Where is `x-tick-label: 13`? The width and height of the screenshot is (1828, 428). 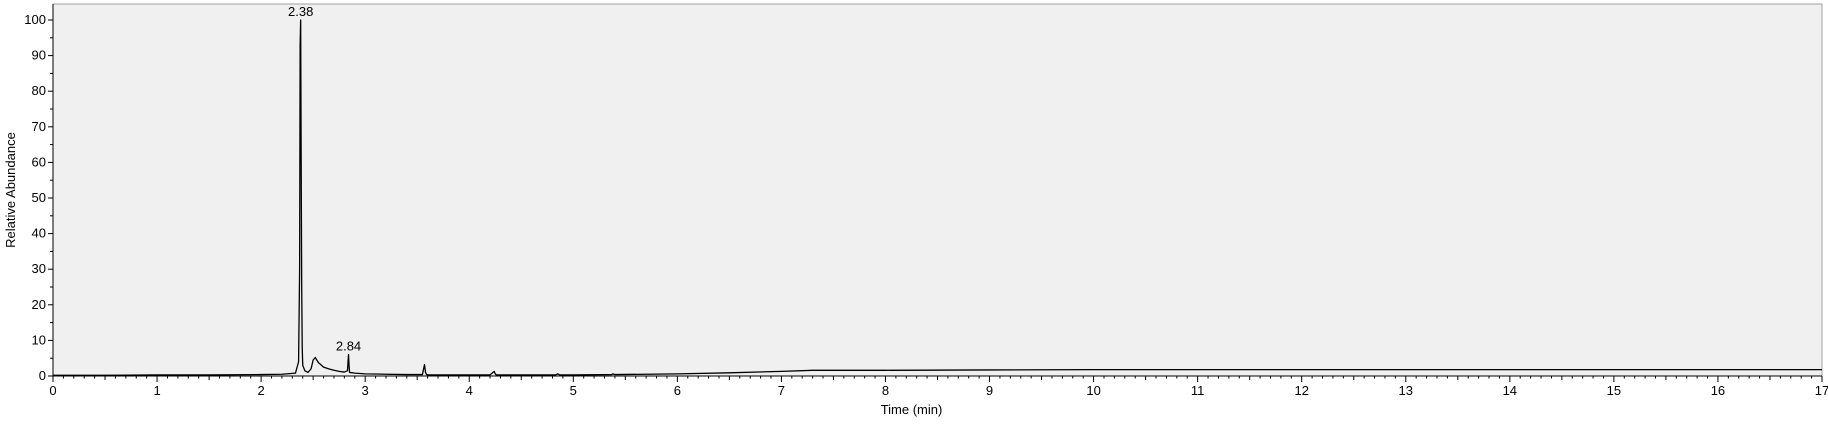
x-tick-label: 13 is located at coordinates (1406, 390).